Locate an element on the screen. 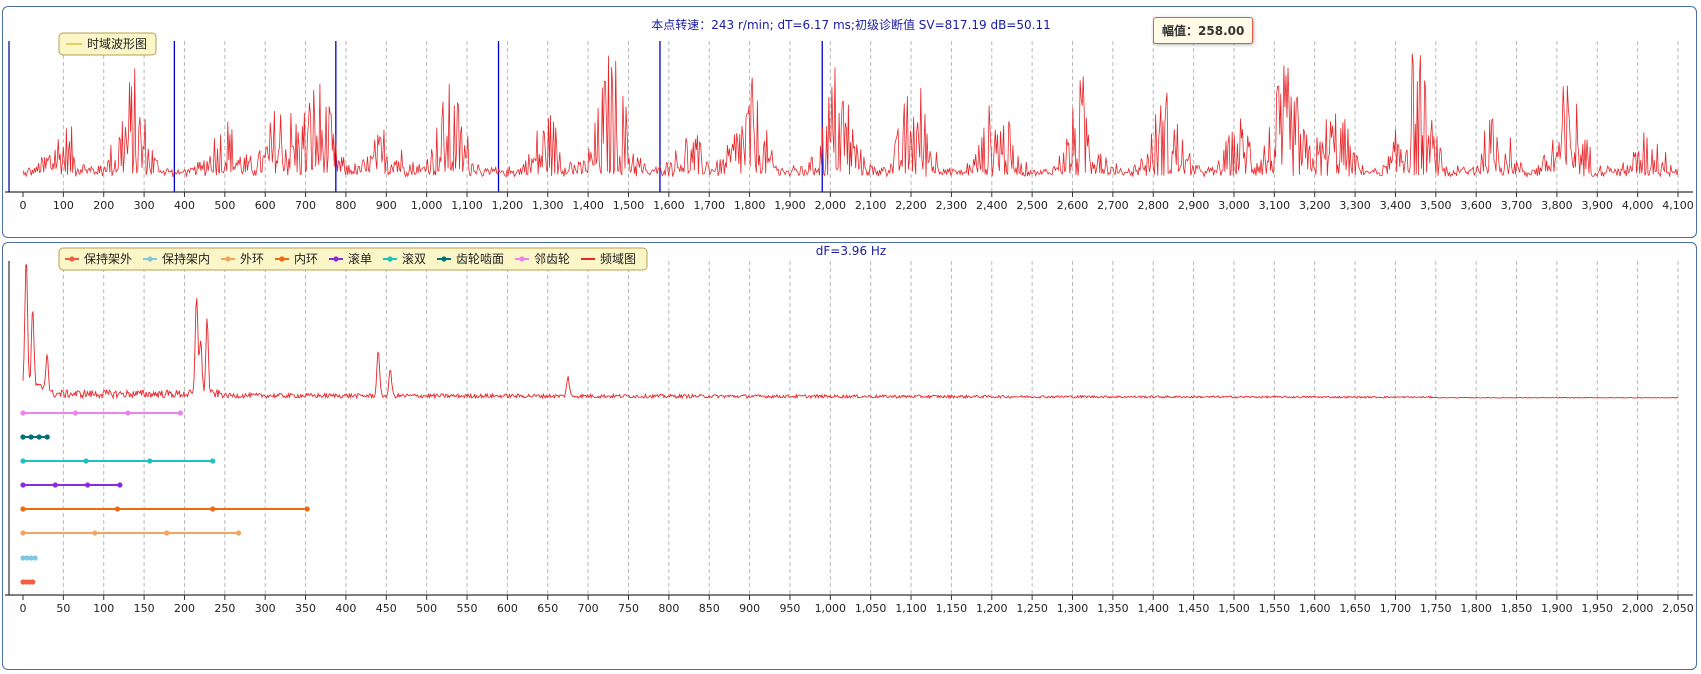 The height and width of the screenshot is (674, 1701). x-tick-label: 700 is located at coordinates (588, 608).